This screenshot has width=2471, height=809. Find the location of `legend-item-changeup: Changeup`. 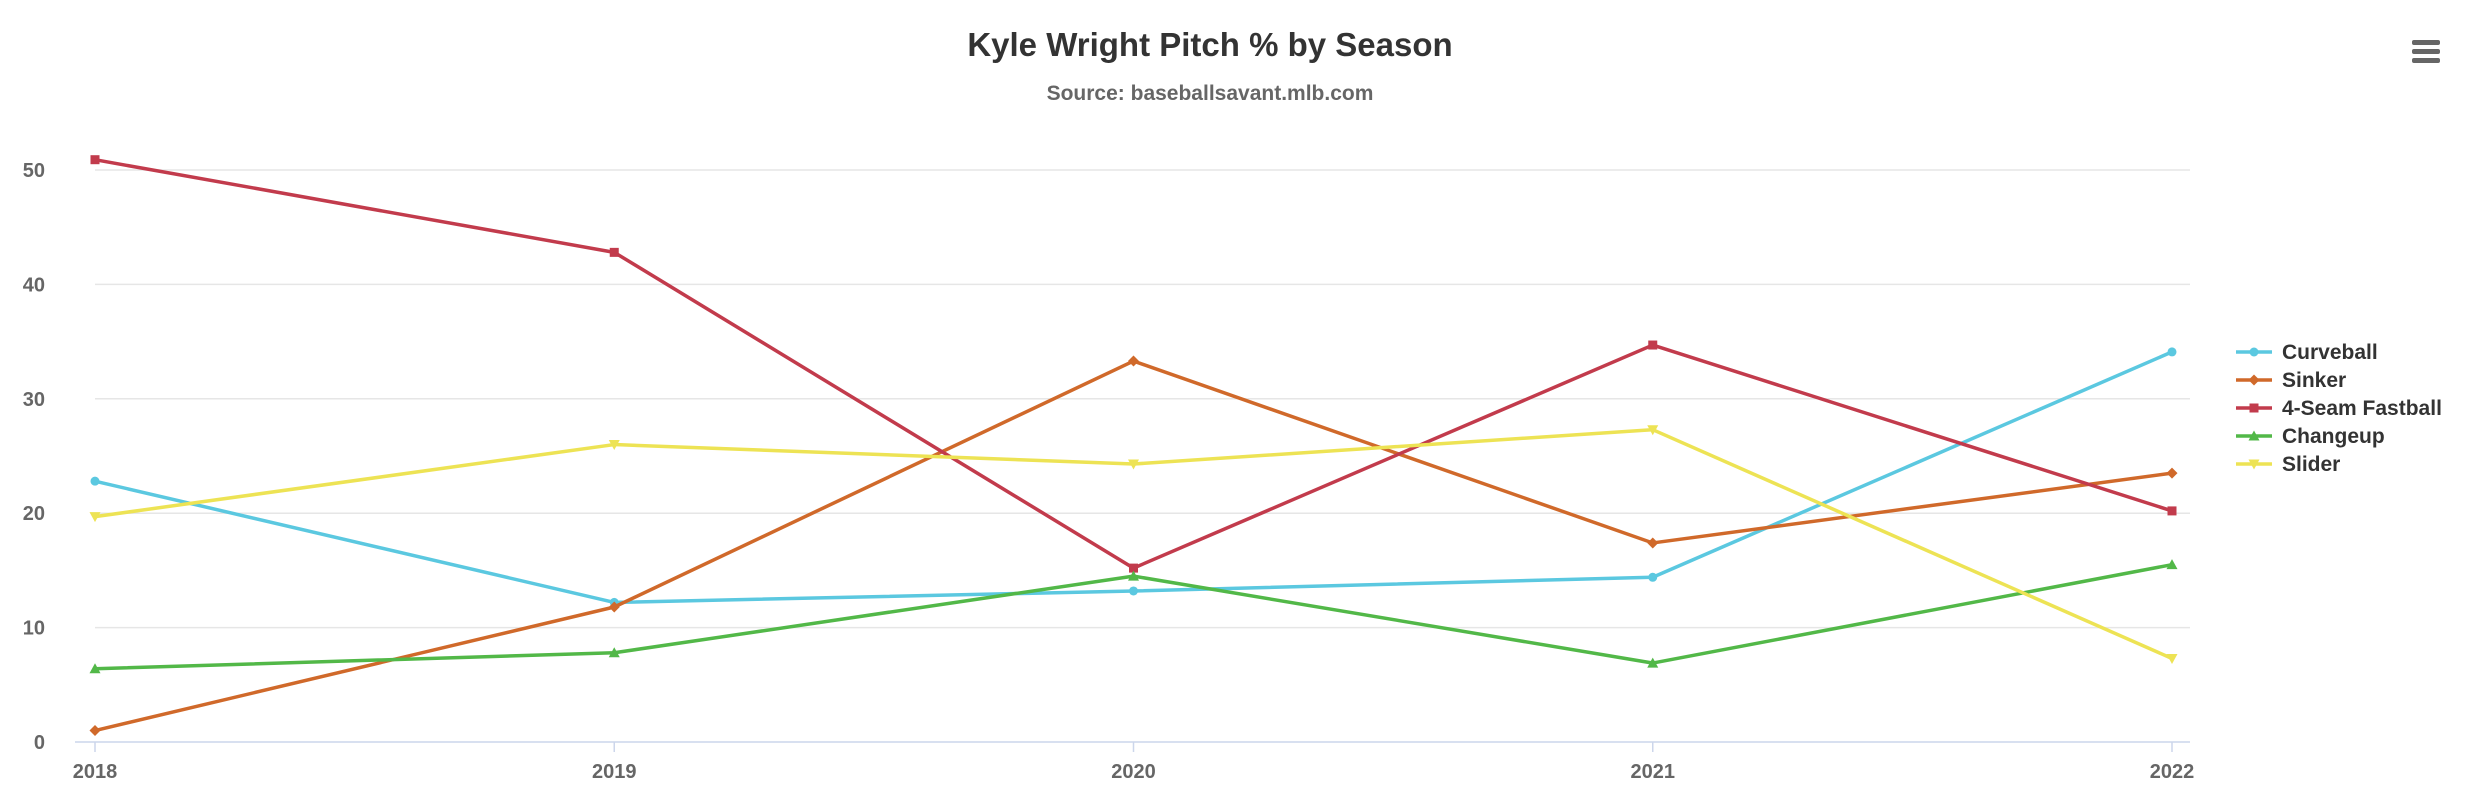

legend-item-changeup: Changeup is located at coordinates (2310, 436).